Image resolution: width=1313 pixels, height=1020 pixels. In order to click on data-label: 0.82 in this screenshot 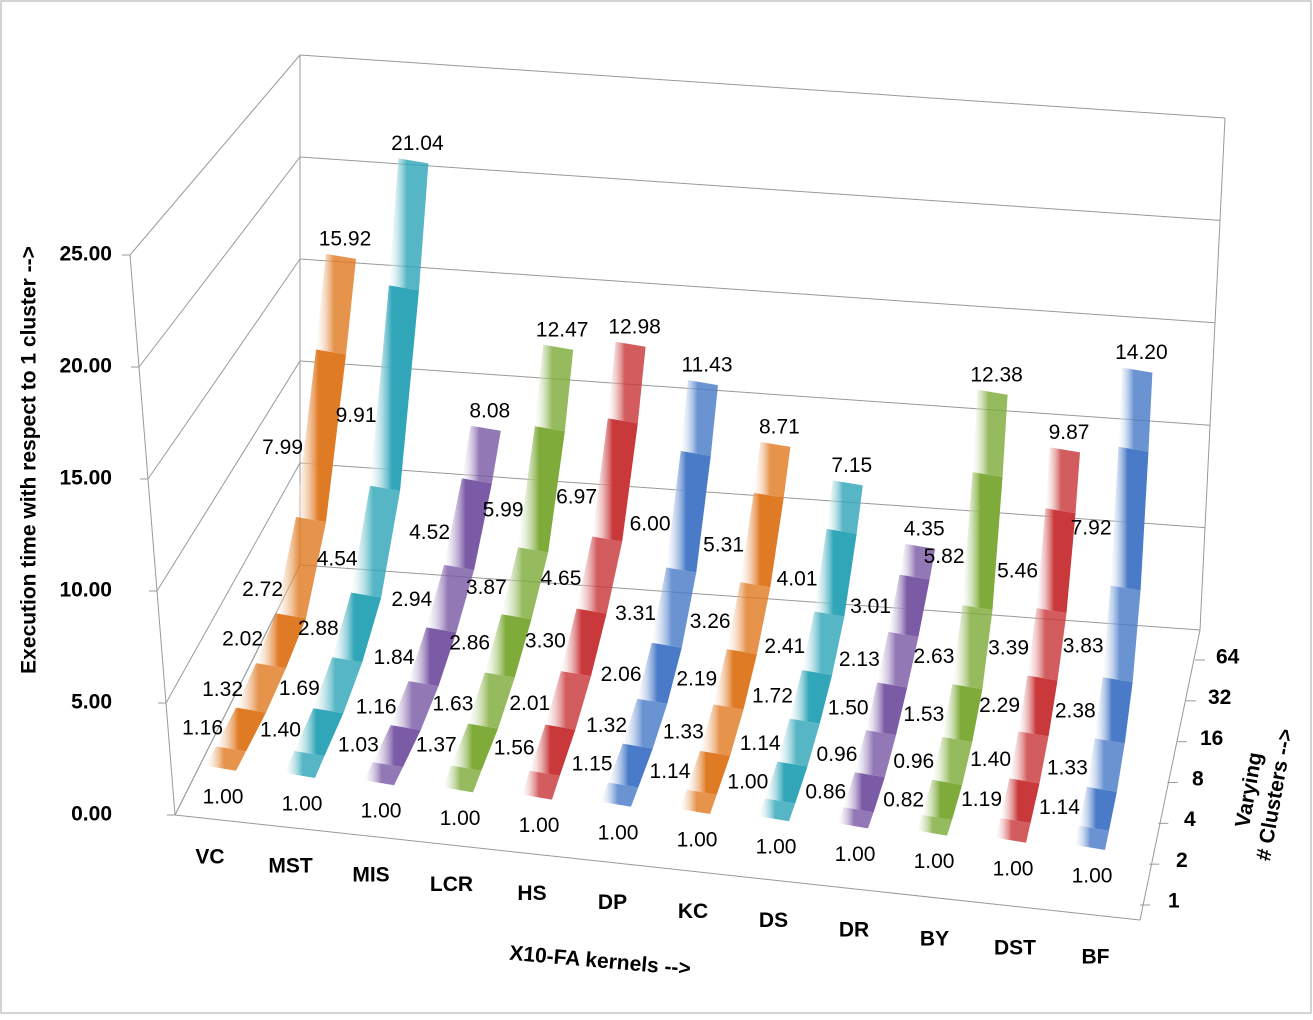, I will do `click(903, 800)`.